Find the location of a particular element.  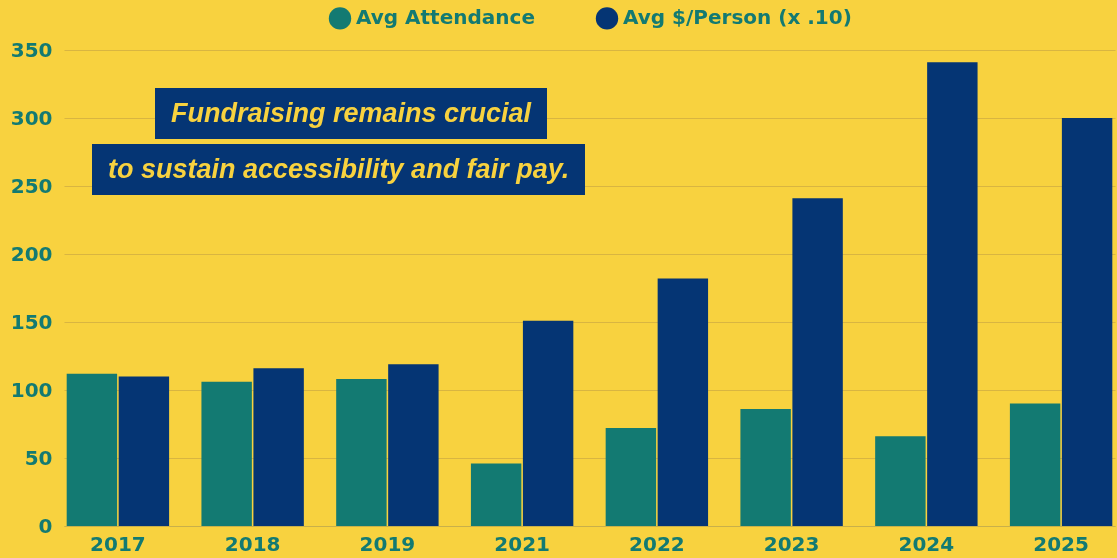

legend-label: Avg $/Person (x .10) is located at coordinates (737, 17).